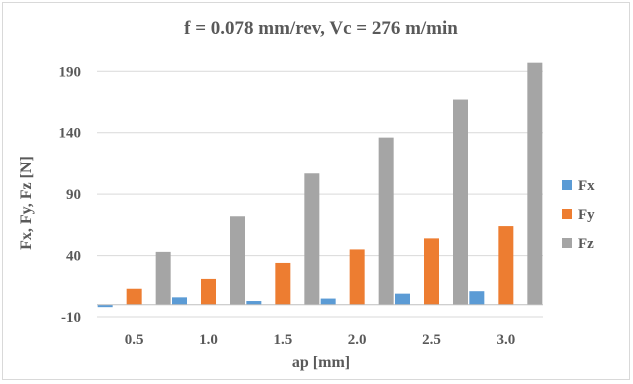 The height and width of the screenshot is (384, 633). I want to click on y-axis-tick-labels: -10 40 90 140 190, so click(70, 195).